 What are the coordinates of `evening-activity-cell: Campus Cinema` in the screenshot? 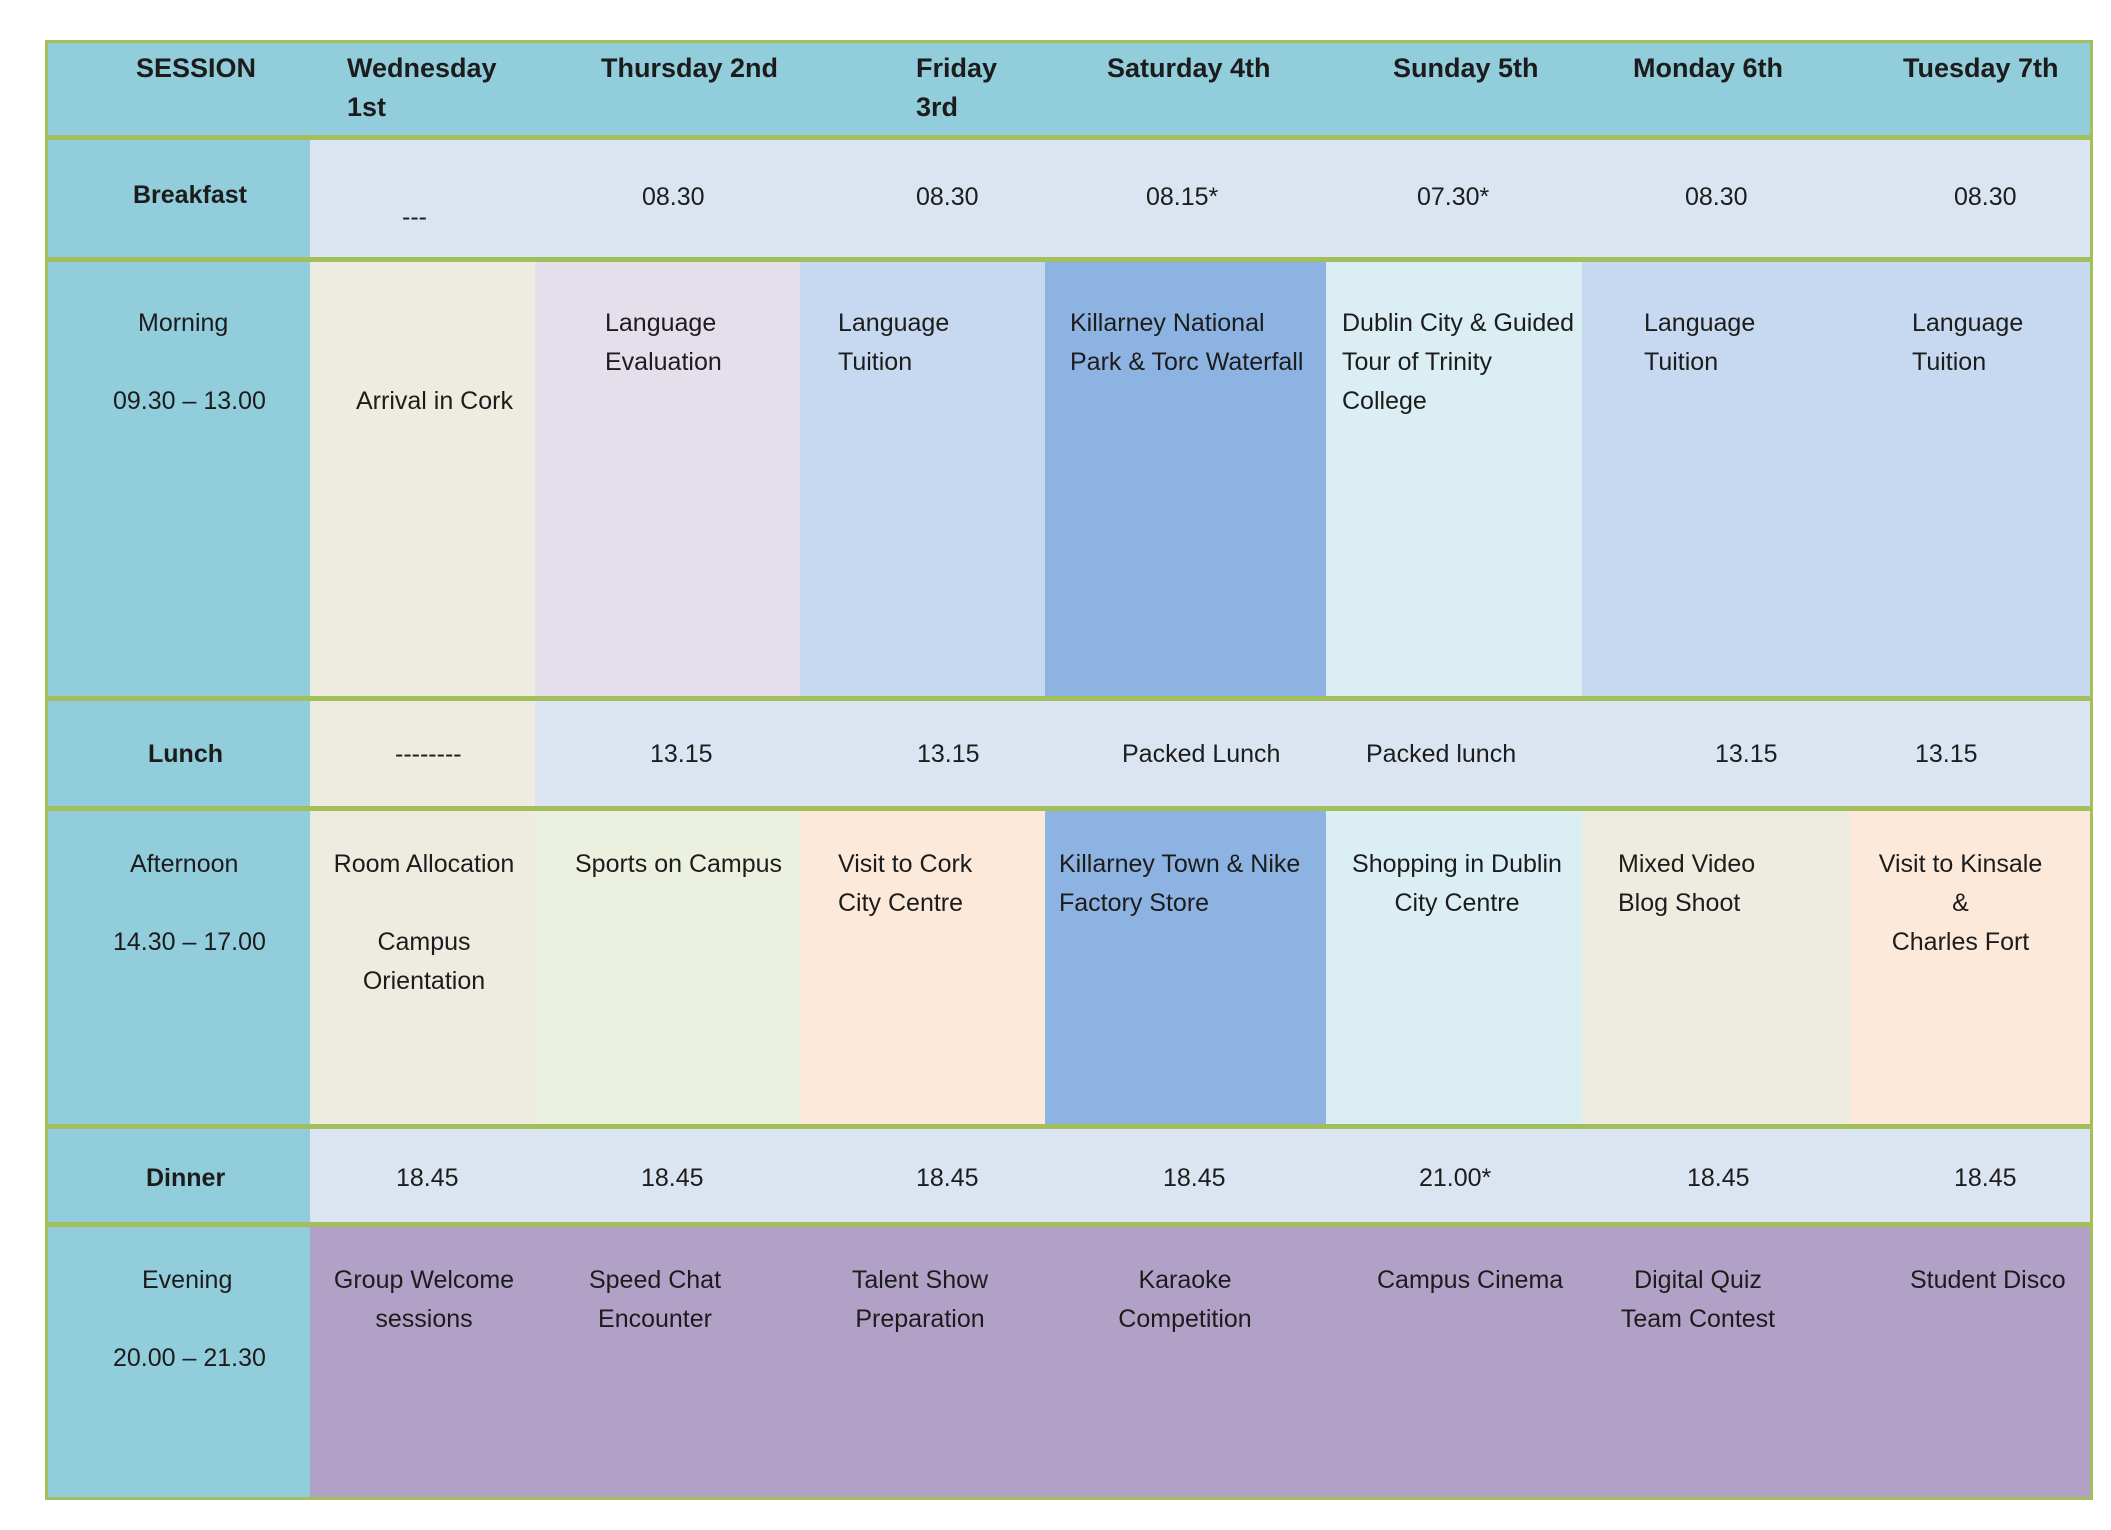 It's located at (1454, 1362).